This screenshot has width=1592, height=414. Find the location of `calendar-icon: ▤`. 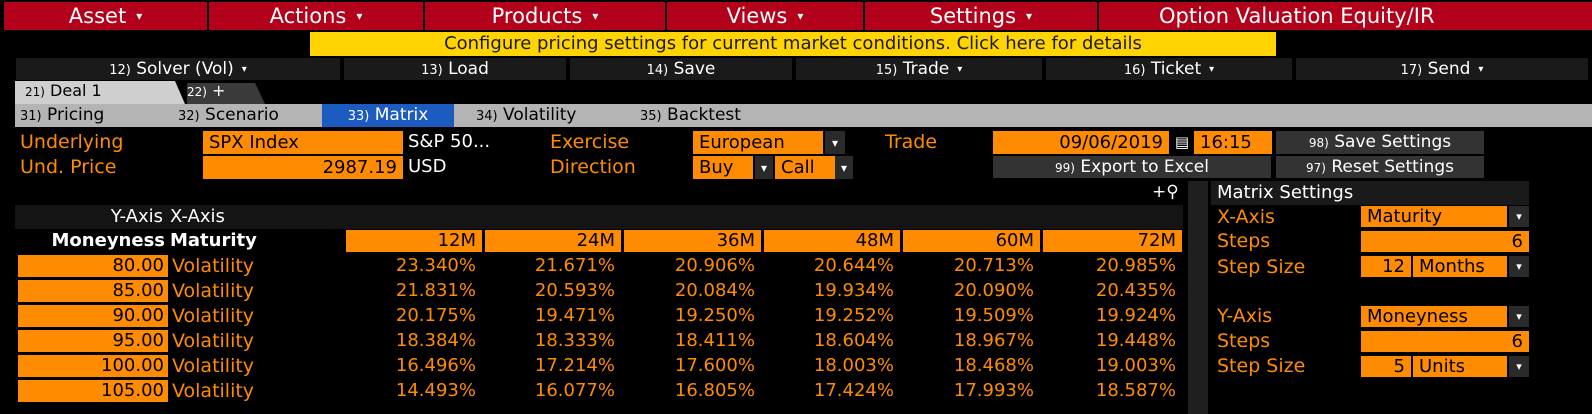

calendar-icon: ▤ is located at coordinates (1182, 142).